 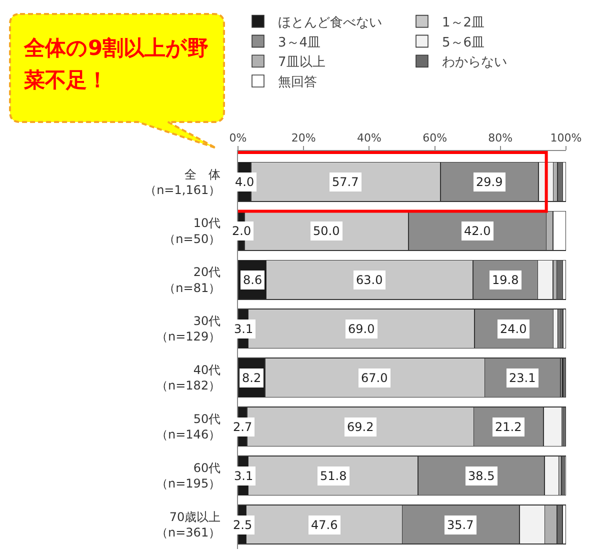 What do you see at coordinates (345, 182) in the screenshot?
I see `data-label: 57.7` at bounding box center [345, 182].